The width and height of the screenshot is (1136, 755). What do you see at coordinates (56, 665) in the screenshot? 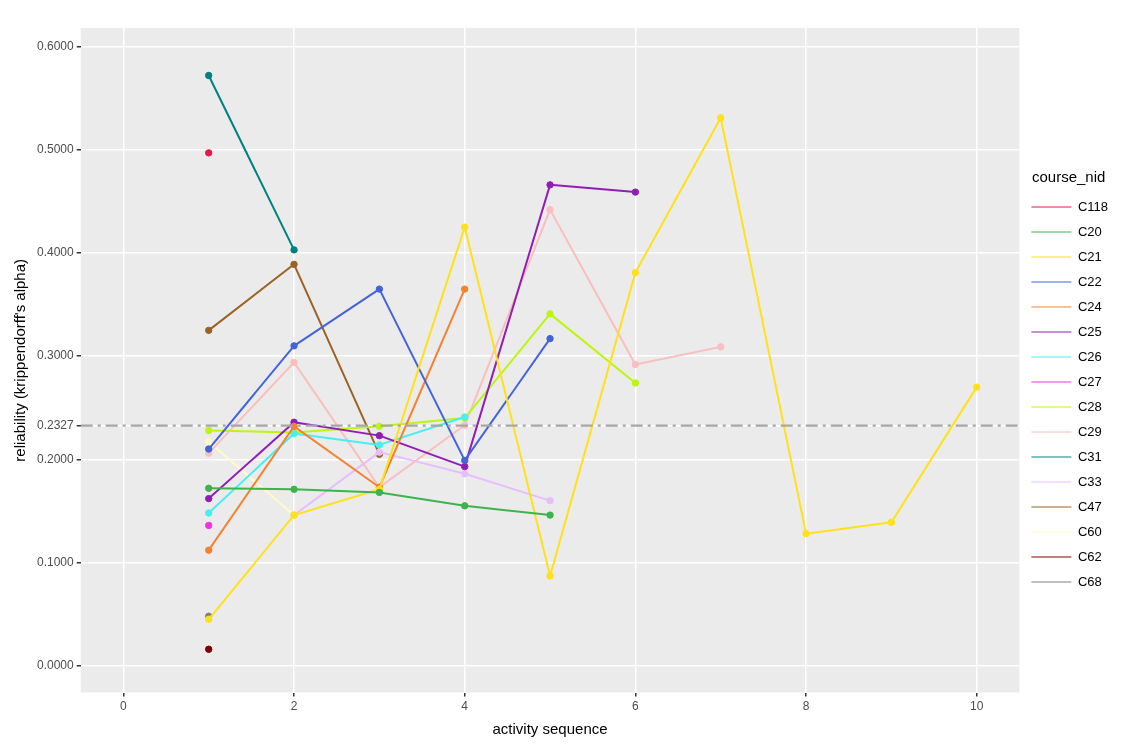
I see `y-tick-label: 0.0000` at bounding box center [56, 665].